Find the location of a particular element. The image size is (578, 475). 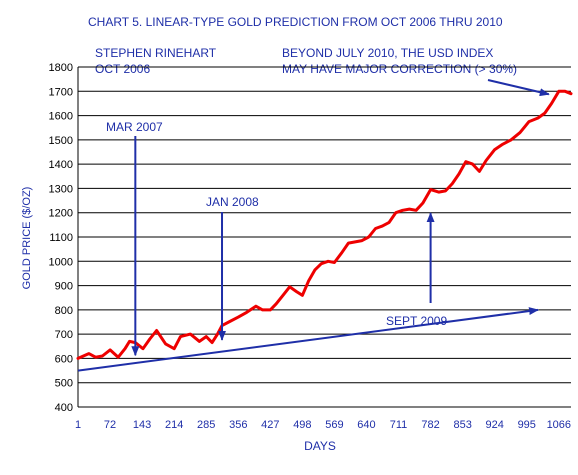

y-tick-label: 900 is located at coordinates (64, 287).